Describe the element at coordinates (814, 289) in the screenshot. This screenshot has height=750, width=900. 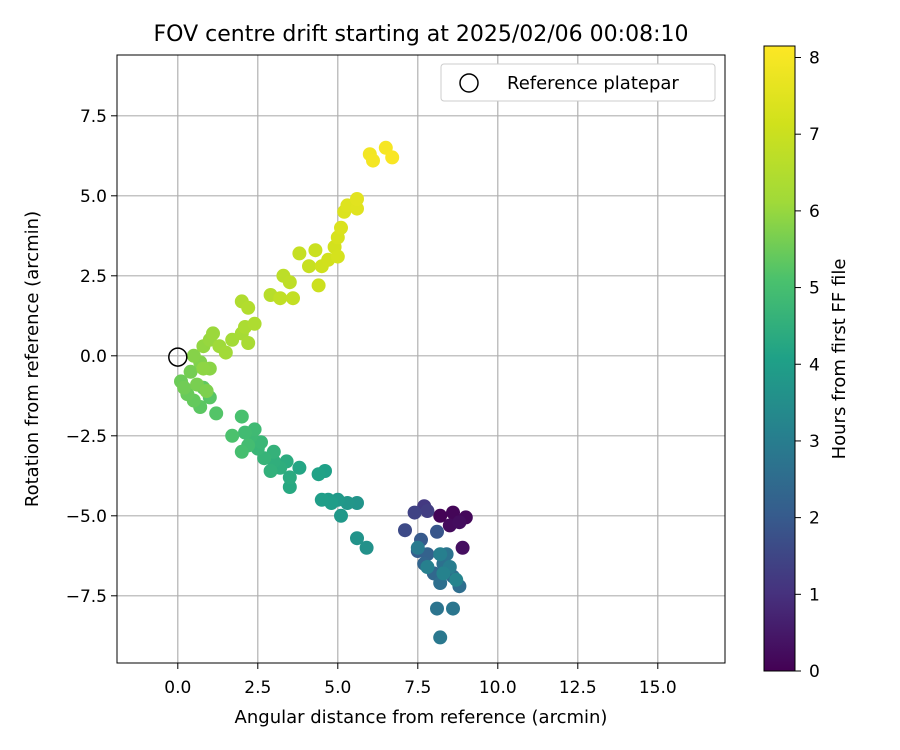
I see `colorbar-tick-label: 5` at that location.